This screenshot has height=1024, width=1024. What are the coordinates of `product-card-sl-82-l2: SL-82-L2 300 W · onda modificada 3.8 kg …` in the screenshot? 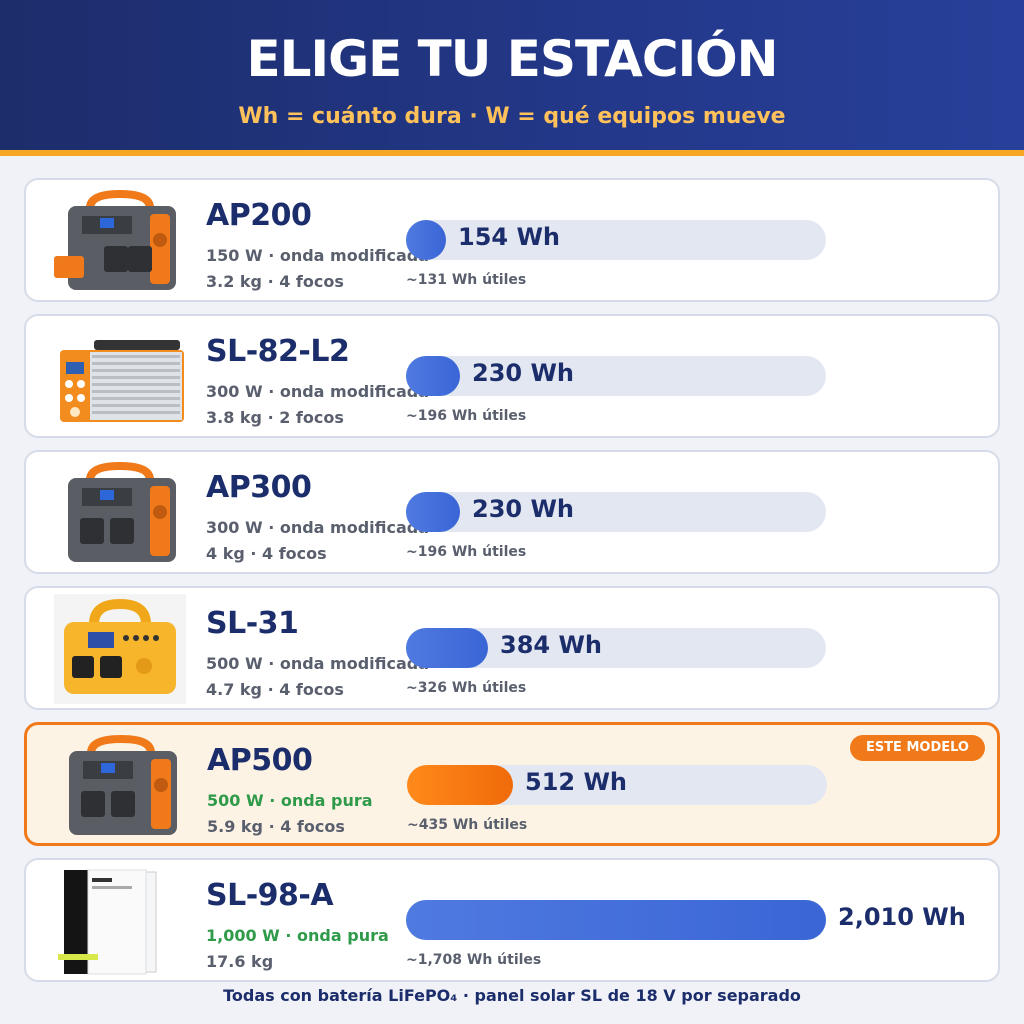 It's located at (512, 376).